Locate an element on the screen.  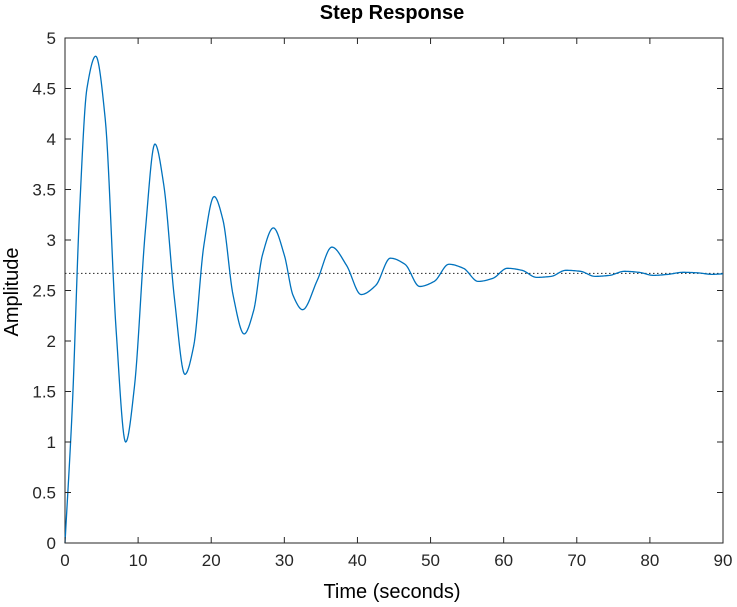
chart-title: Step Response is located at coordinates (392, 13).